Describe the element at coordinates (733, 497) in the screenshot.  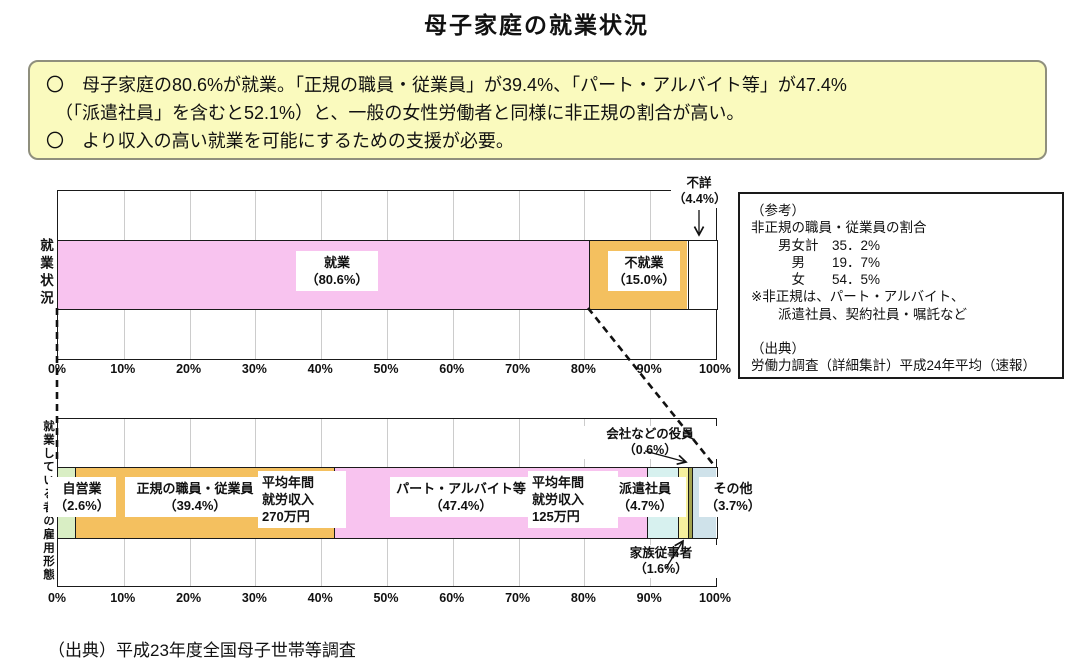
I see `segment-label-other: その他 （3.7%）` at that location.